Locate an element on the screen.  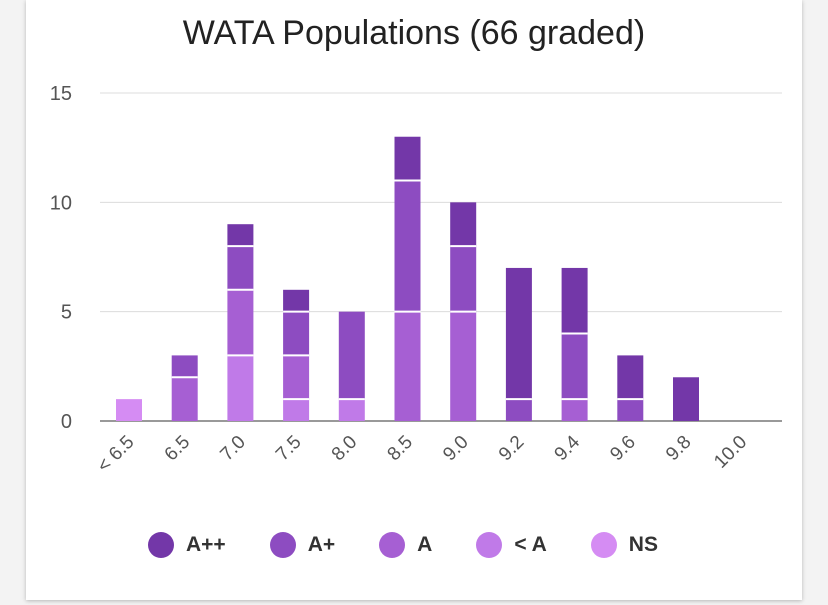
chart-title: WATA Populations (66 graded) is located at coordinates (414, 33).